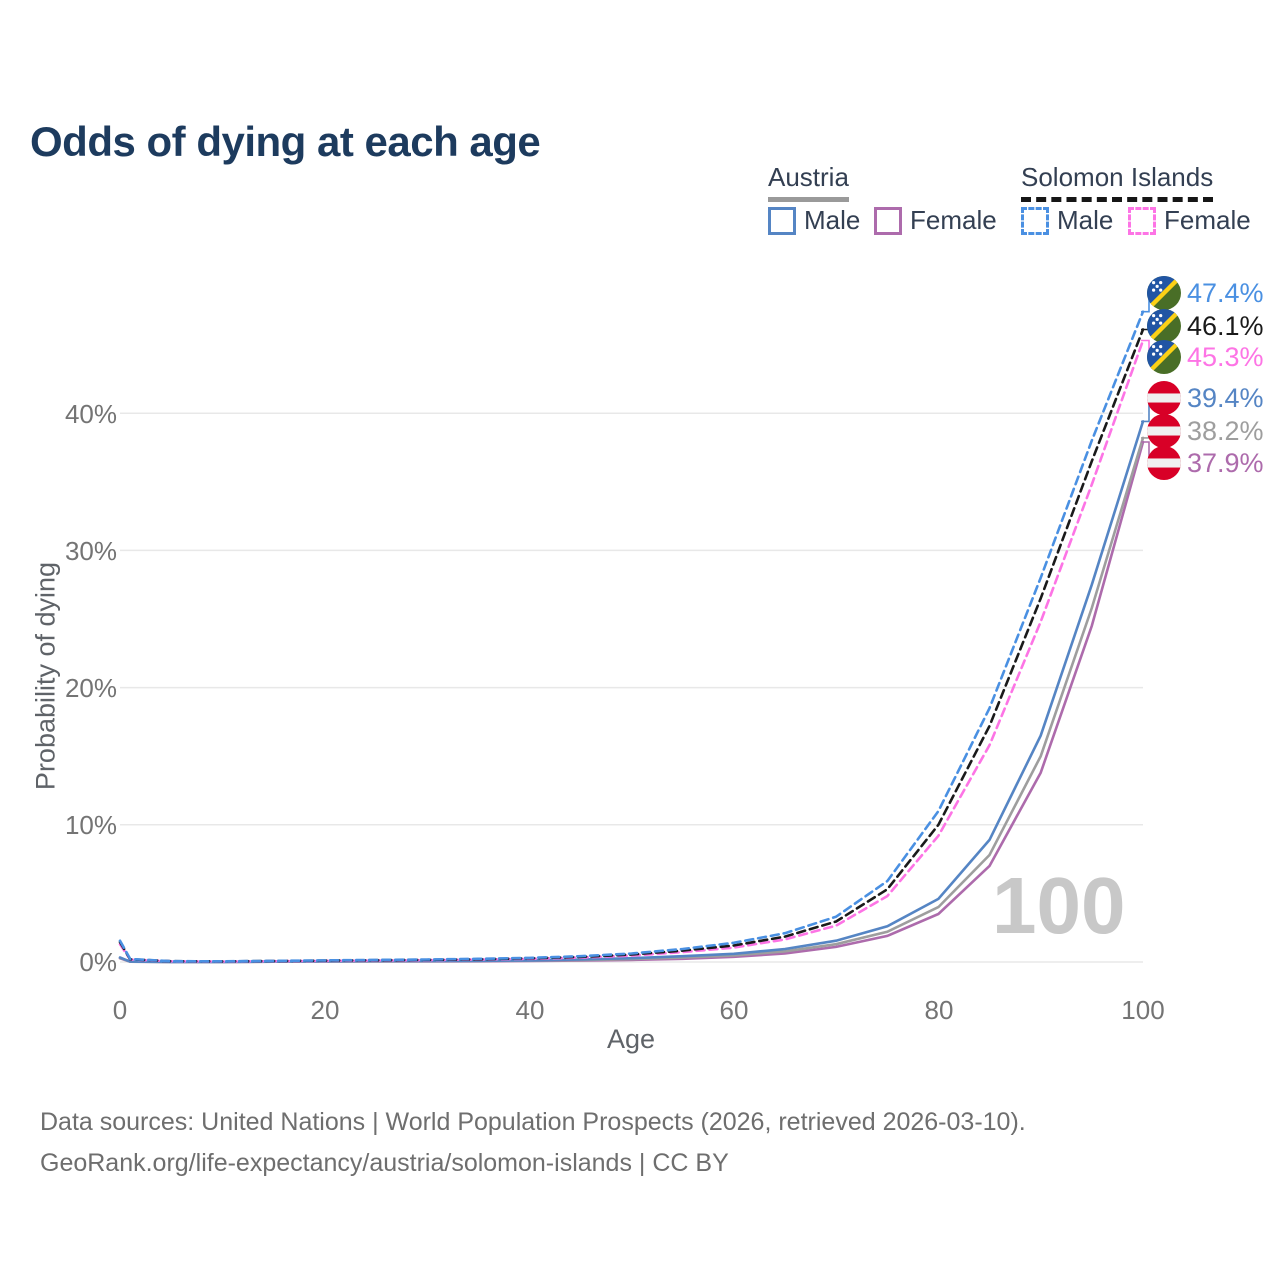 The height and width of the screenshot is (1280, 1280). What do you see at coordinates (631, 1039) in the screenshot?
I see `x-axis-title: Age` at bounding box center [631, 1039].